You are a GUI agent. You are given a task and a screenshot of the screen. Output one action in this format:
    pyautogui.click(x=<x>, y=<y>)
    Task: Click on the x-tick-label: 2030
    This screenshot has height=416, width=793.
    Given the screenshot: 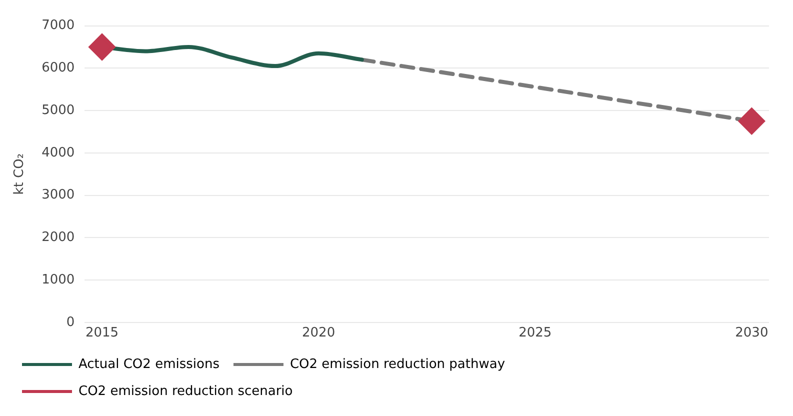 What is the action you would take?
    pyautogui.click(x=751, y=333)
    